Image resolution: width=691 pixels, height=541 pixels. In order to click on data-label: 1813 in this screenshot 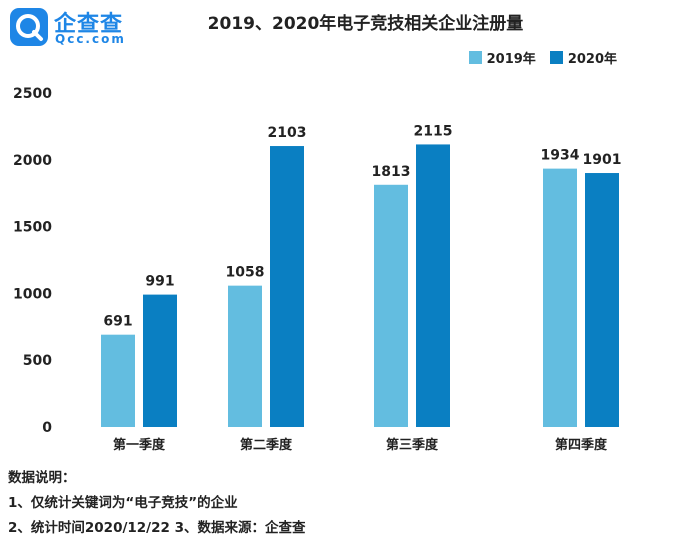, I will do `click(391, 172)`.